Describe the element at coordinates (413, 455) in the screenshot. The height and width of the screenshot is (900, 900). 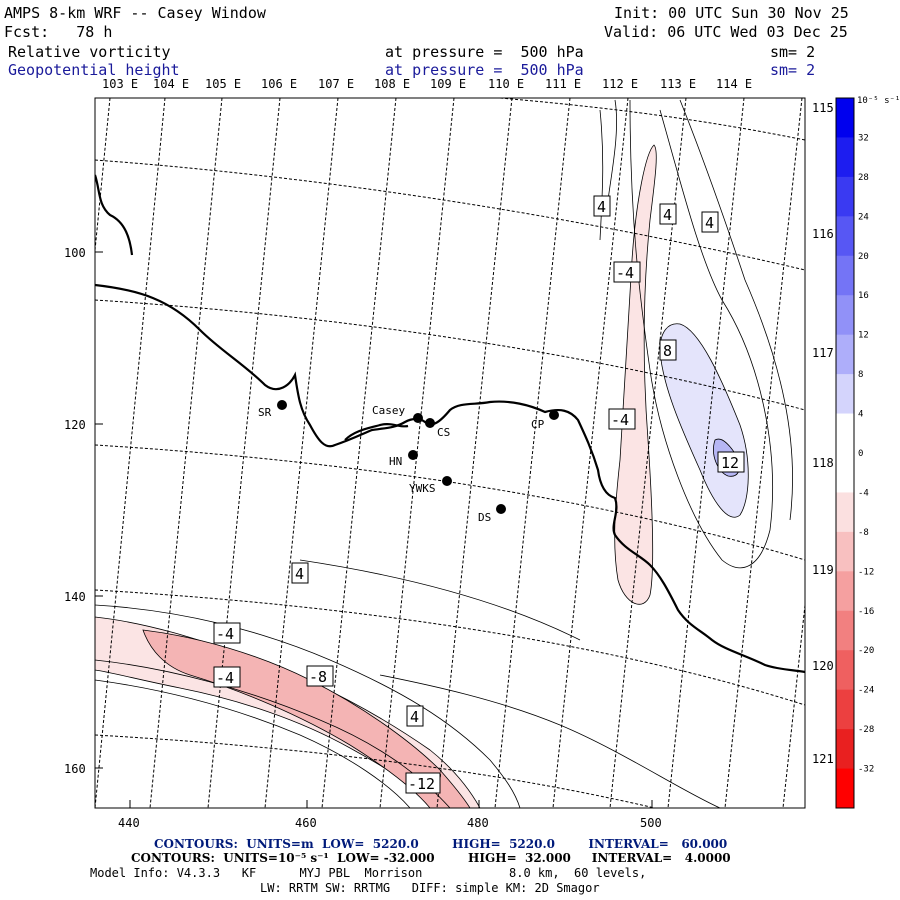
I see `station-dot-HN` at that location.